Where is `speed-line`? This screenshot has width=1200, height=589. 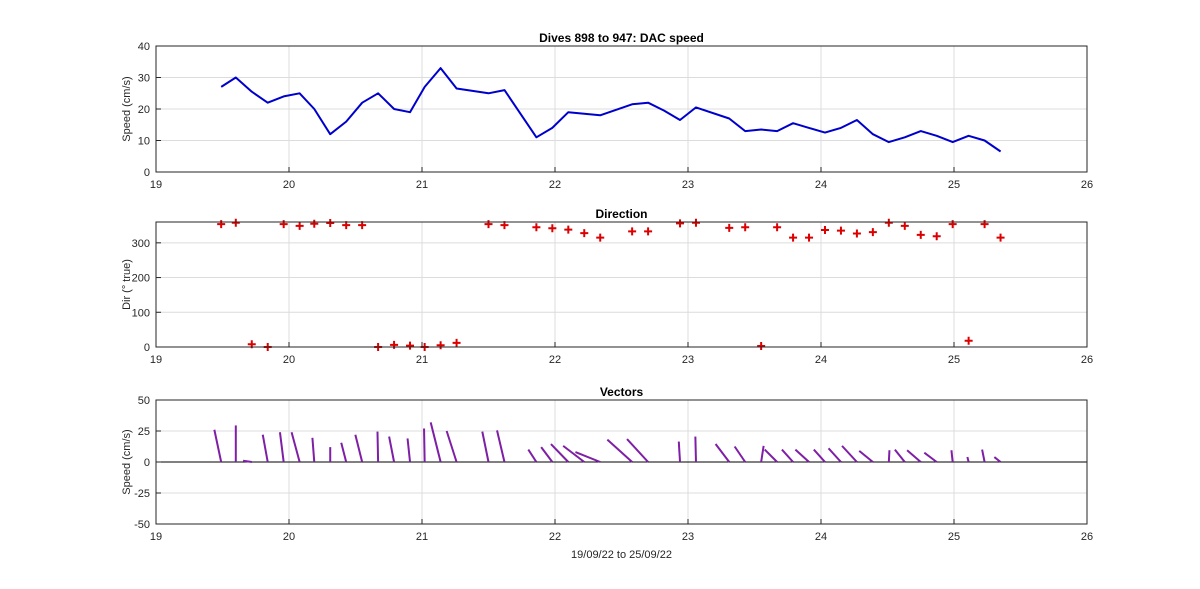
speed-line is located at coordinates (611, 110).